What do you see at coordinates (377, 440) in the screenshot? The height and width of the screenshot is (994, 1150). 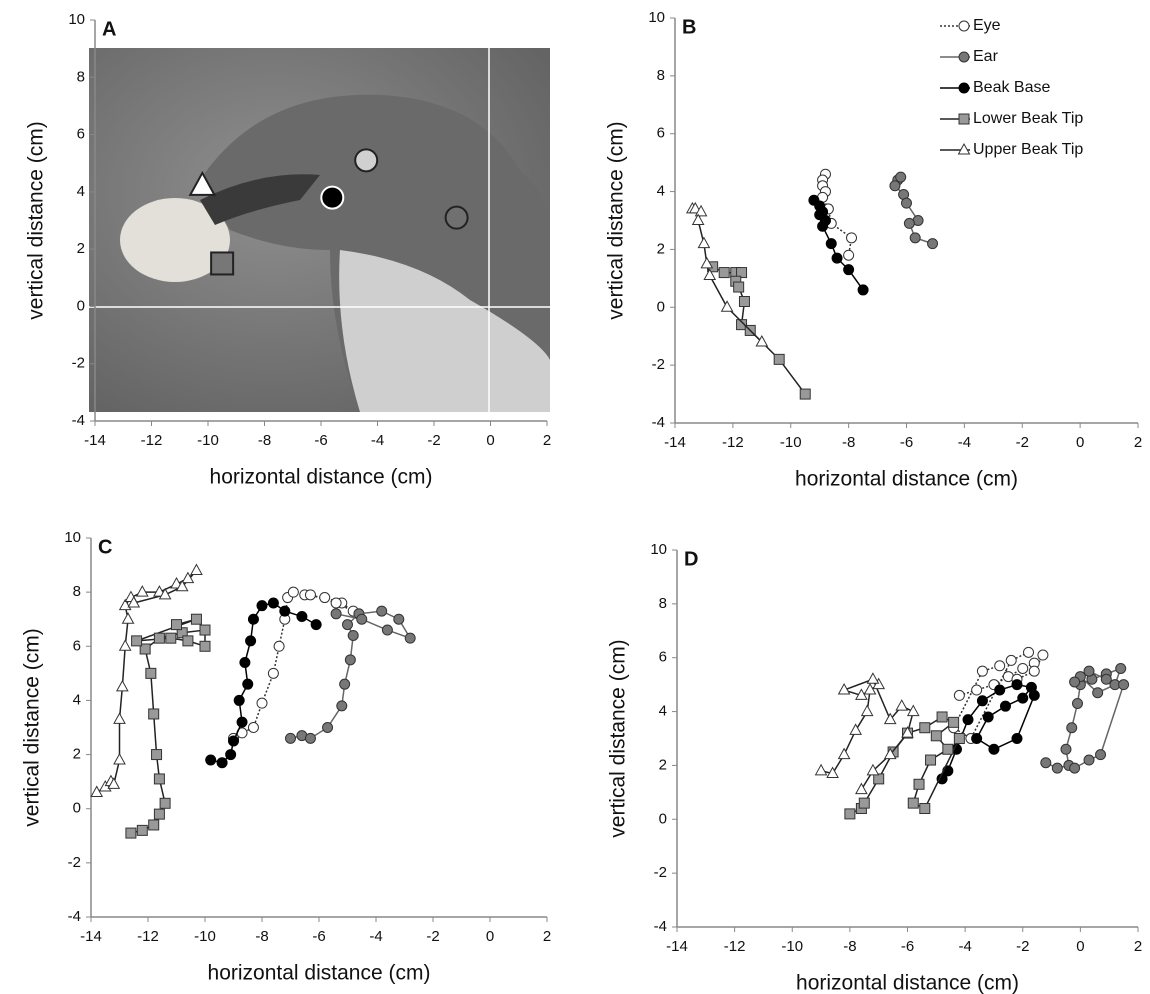 I see `x-tick-label: -4` at bounding box center [377, 440].